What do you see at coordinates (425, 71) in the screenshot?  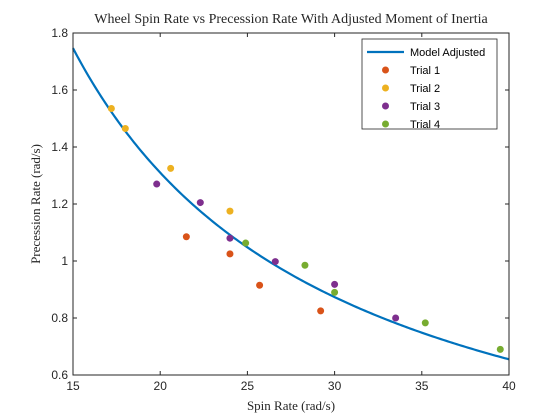 I see `legend-label-trial-1: Trial 1` at bounding box center [425, 71].